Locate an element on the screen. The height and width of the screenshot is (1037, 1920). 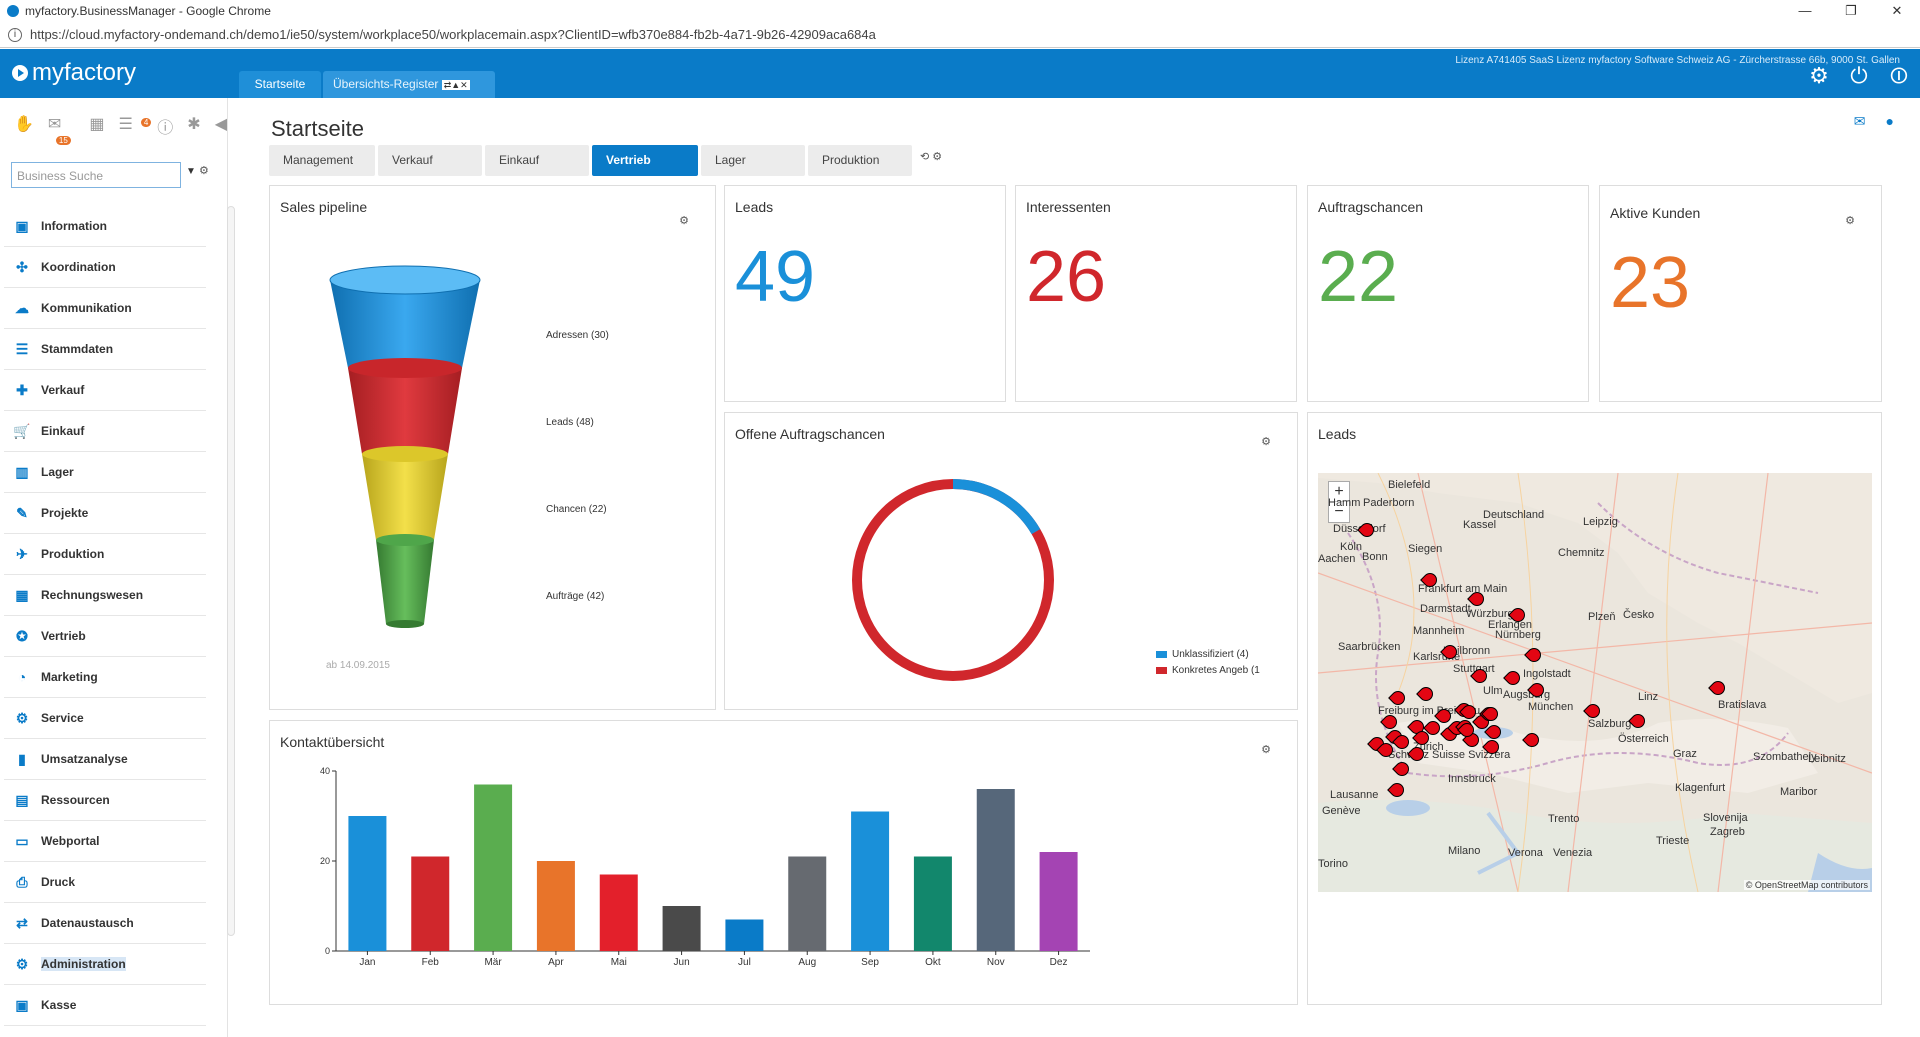
bar-feb is located at coordinates (430, 903).